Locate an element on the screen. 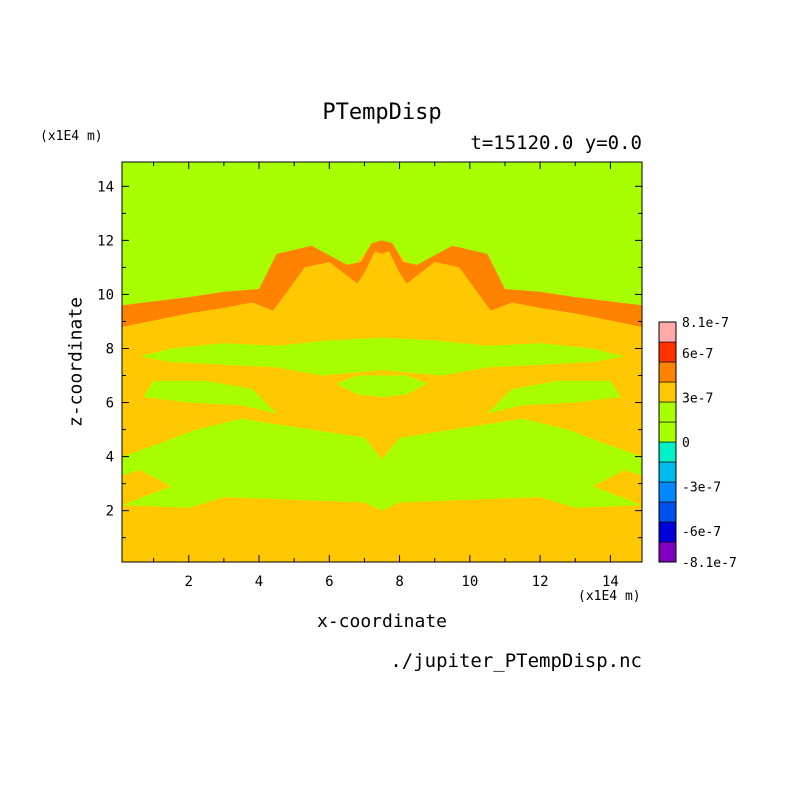 The height and width of the screenshot is (804, 804). colorbar-frame is located at coordinates (667, 442).